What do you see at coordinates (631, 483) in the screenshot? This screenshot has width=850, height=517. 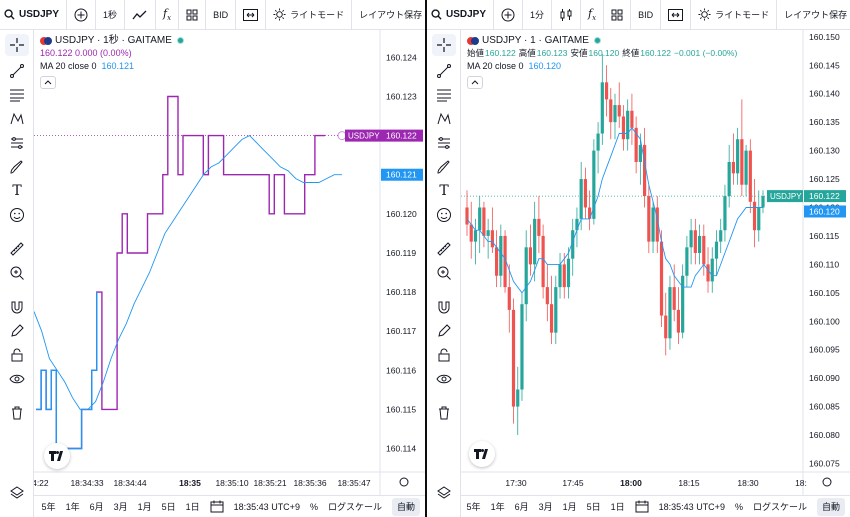 I see `time-tick-label: 18:00` at bounding box center [631, 483].